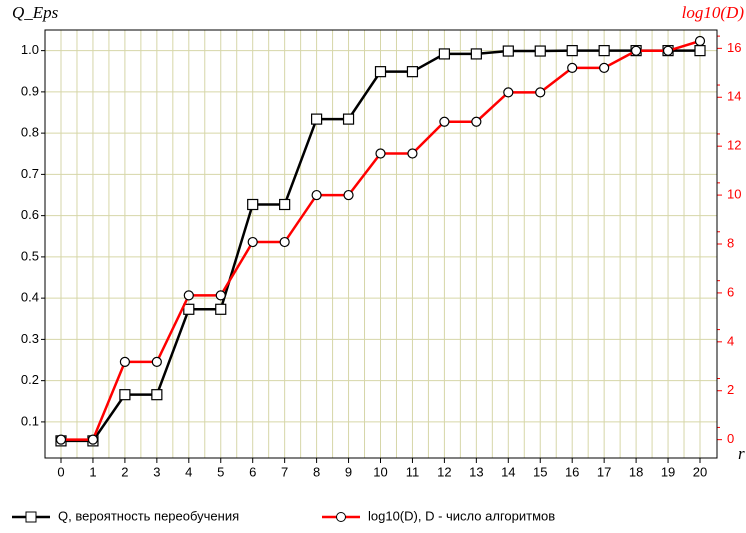 The height and width of the screenshot is (533, 746). Describe the element at coordinates (730, 242) in the screenshot. I see `y2-tick-label: 8` at that location.